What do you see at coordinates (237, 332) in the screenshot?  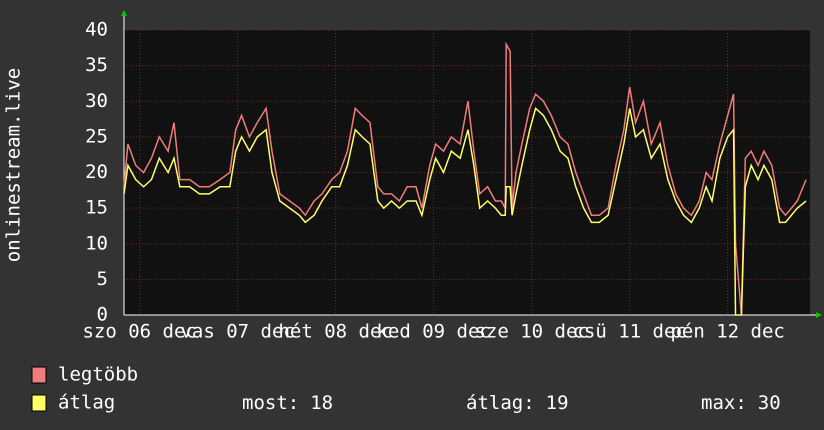 I see `x-tick-label: vas 07 dec` at bounding box center [237, 332].